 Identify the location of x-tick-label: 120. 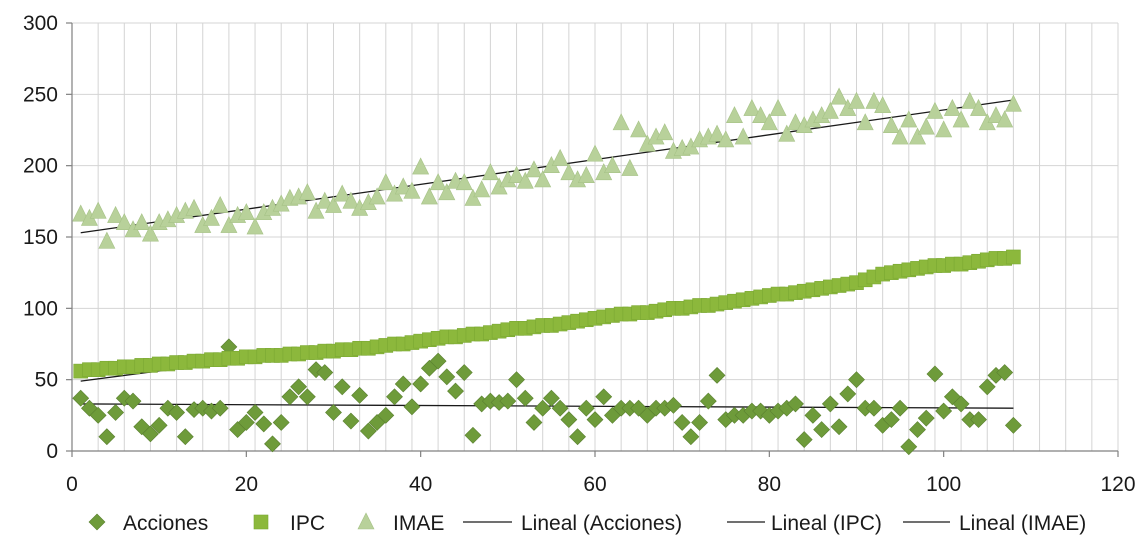
(1117, 484).